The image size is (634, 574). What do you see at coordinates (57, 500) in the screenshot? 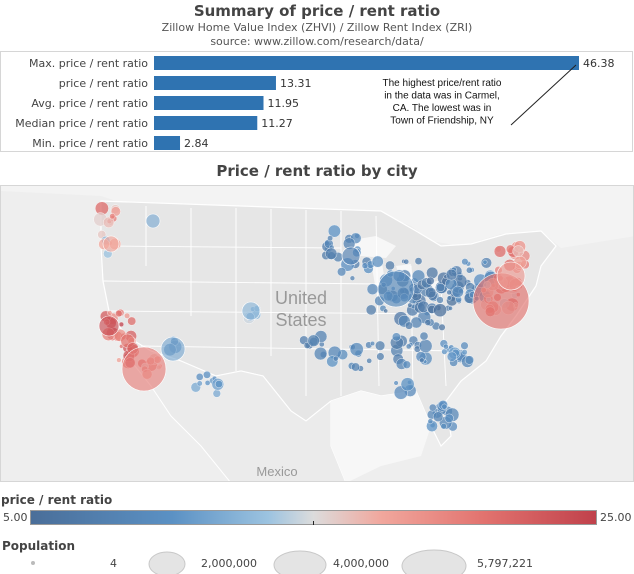
I see `color-legend-title: price / rent ratio` at bounding box center [57, 500].